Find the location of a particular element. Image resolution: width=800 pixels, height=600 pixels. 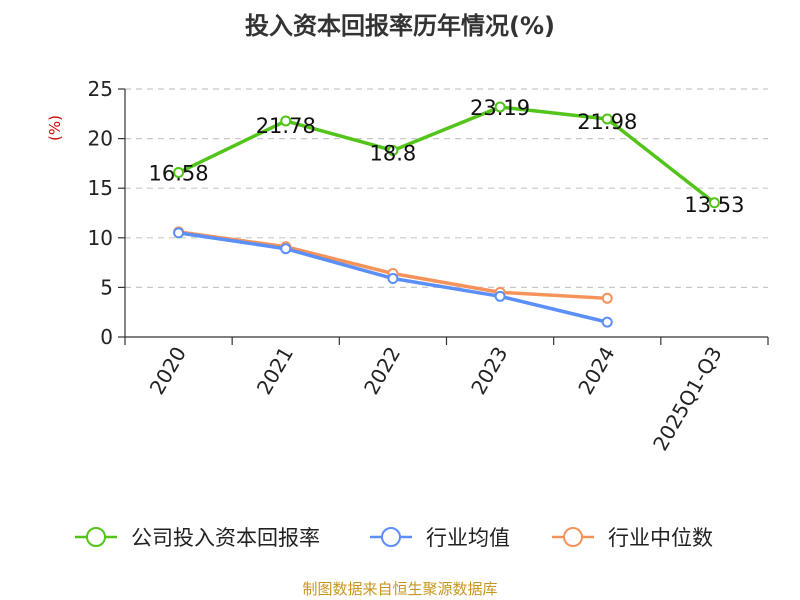

x-tick-label: 2020 is located at coordinates (168, 371).